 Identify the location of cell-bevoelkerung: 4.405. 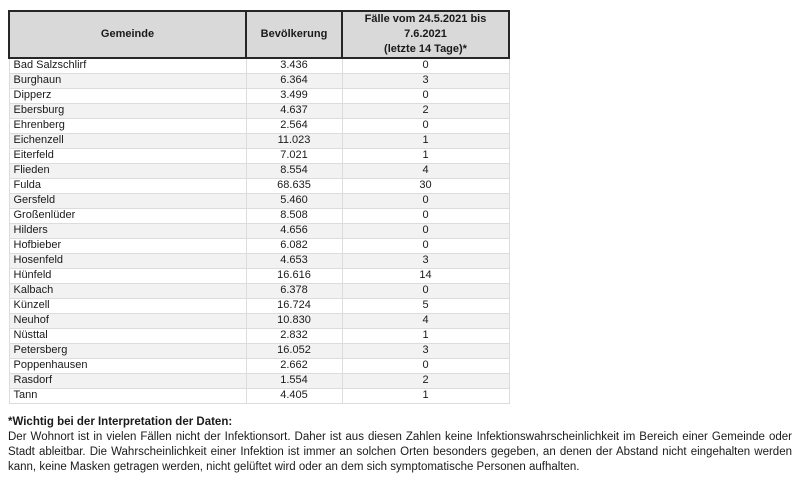
(294, 395).